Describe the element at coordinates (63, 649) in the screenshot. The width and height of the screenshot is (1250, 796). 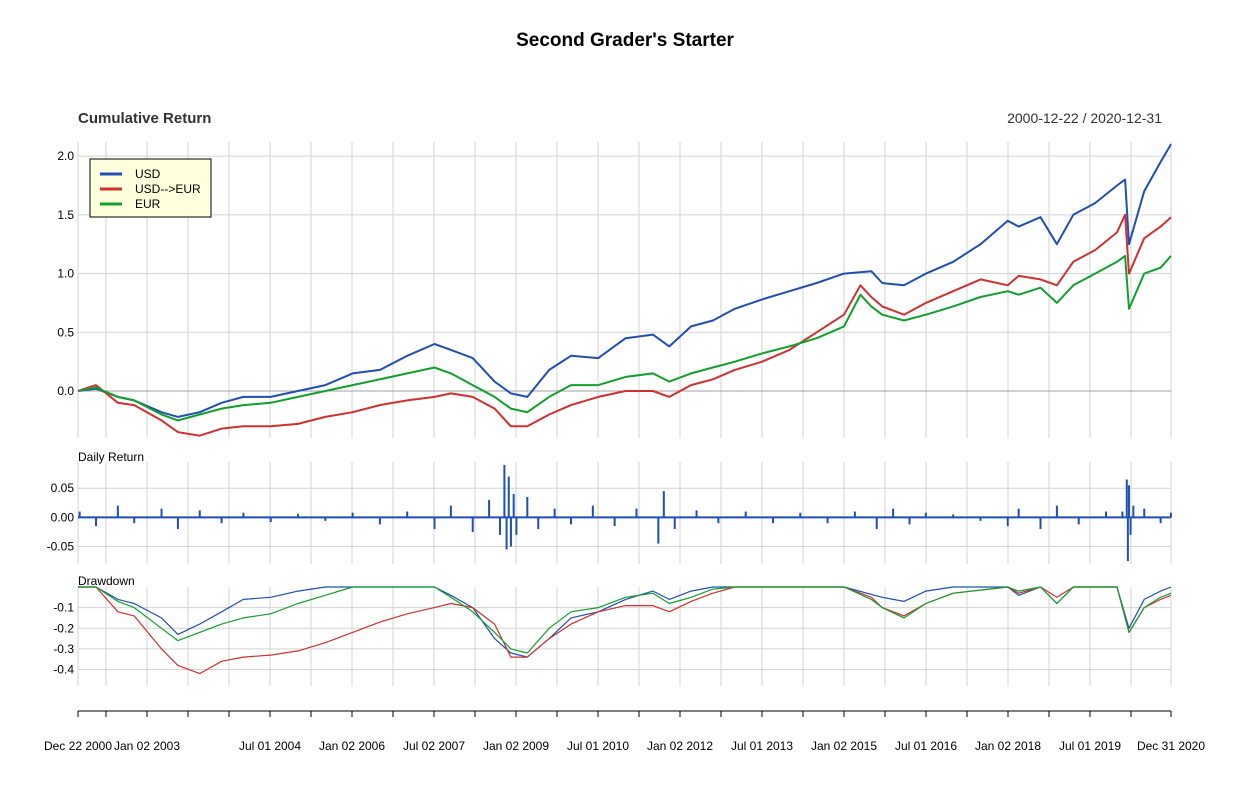
I see `panel2-ytick-label: -0.3` at that location.